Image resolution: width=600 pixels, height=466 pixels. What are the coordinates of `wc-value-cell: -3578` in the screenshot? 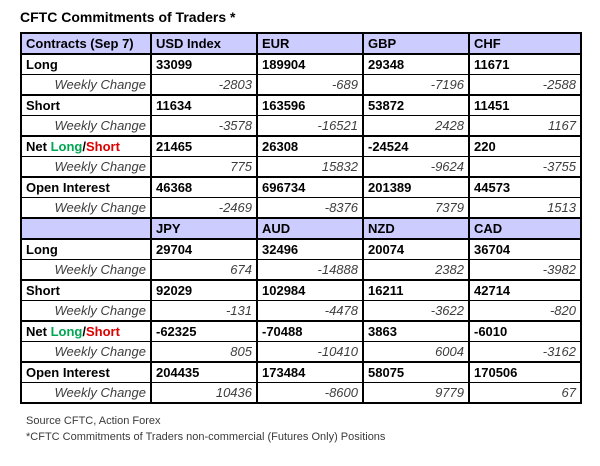 It's located at (204, 126).